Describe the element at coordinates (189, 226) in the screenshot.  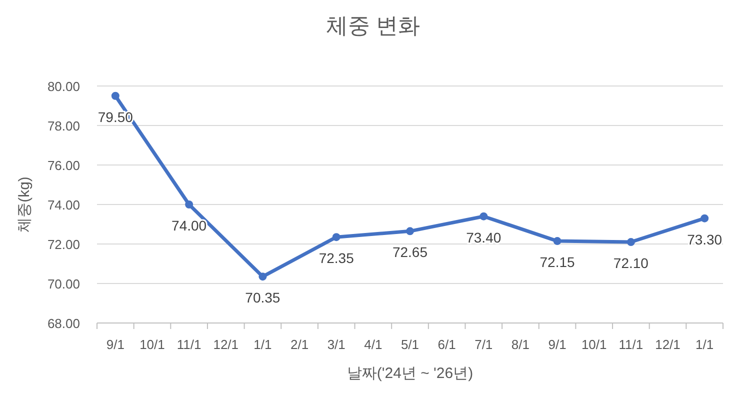
I see `data-label: 74.00` at that location.